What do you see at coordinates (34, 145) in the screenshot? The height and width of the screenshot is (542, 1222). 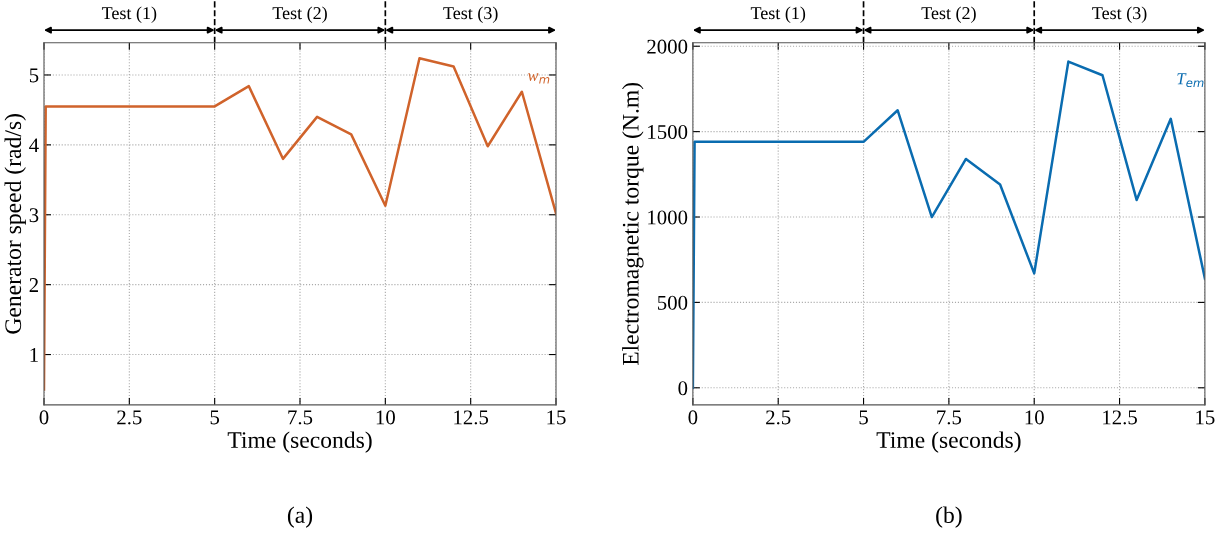 I see `y-tick-label: 4` at bounding box center [34, 145].